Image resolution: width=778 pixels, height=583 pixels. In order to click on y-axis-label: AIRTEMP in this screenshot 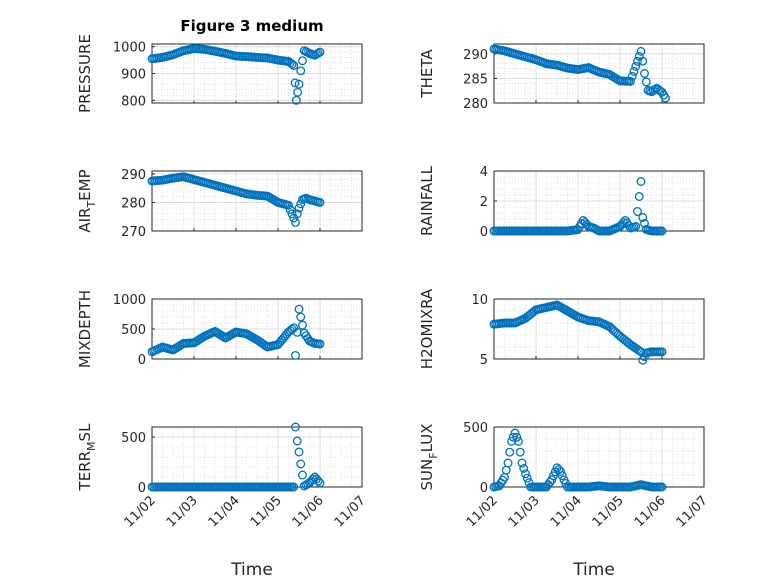, I will do `click(87, 200)`.